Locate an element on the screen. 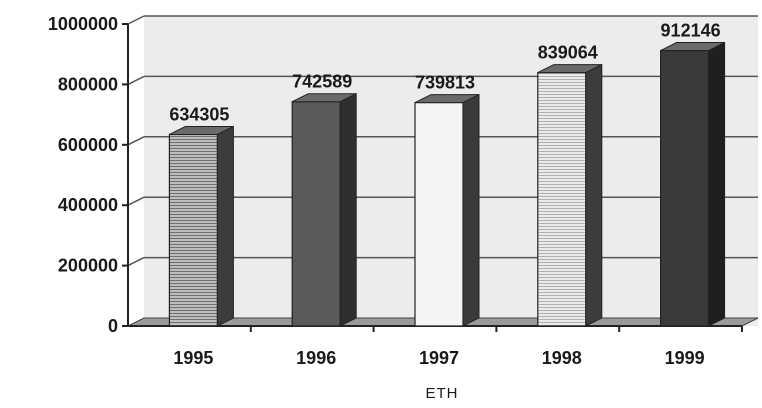 This screenshot has height=408, width=762. data-label-1996: 742589 is located at coordinates (322, 82).